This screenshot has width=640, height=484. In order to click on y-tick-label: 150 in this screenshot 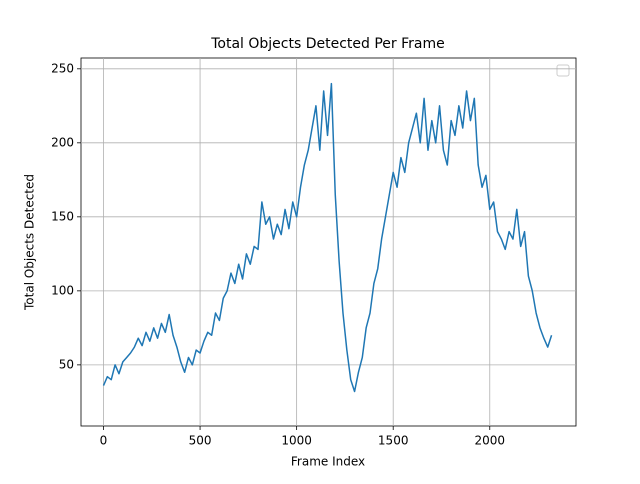, I will do `click(62, 216)`.